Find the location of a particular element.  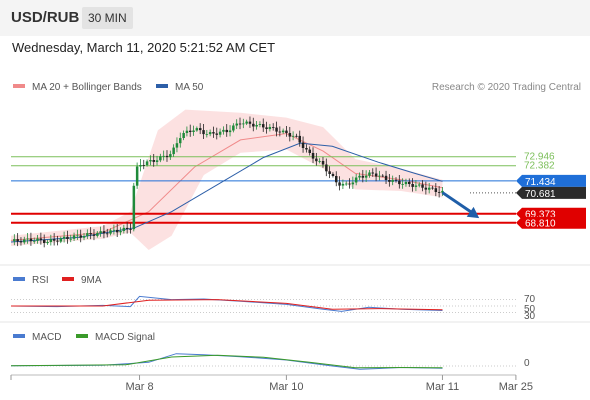

legend-label-rsi: RSI is located at coordinates (40, 280).